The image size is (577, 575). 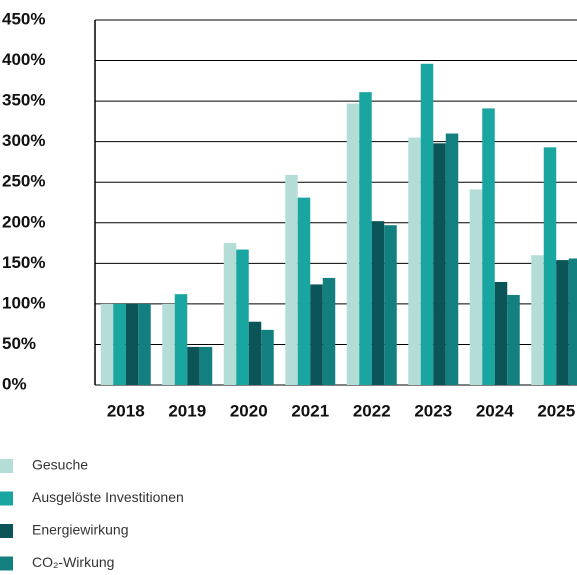 I want to click on legend-label: Ausgelöste Investitionen, so click(x=108, y=497).